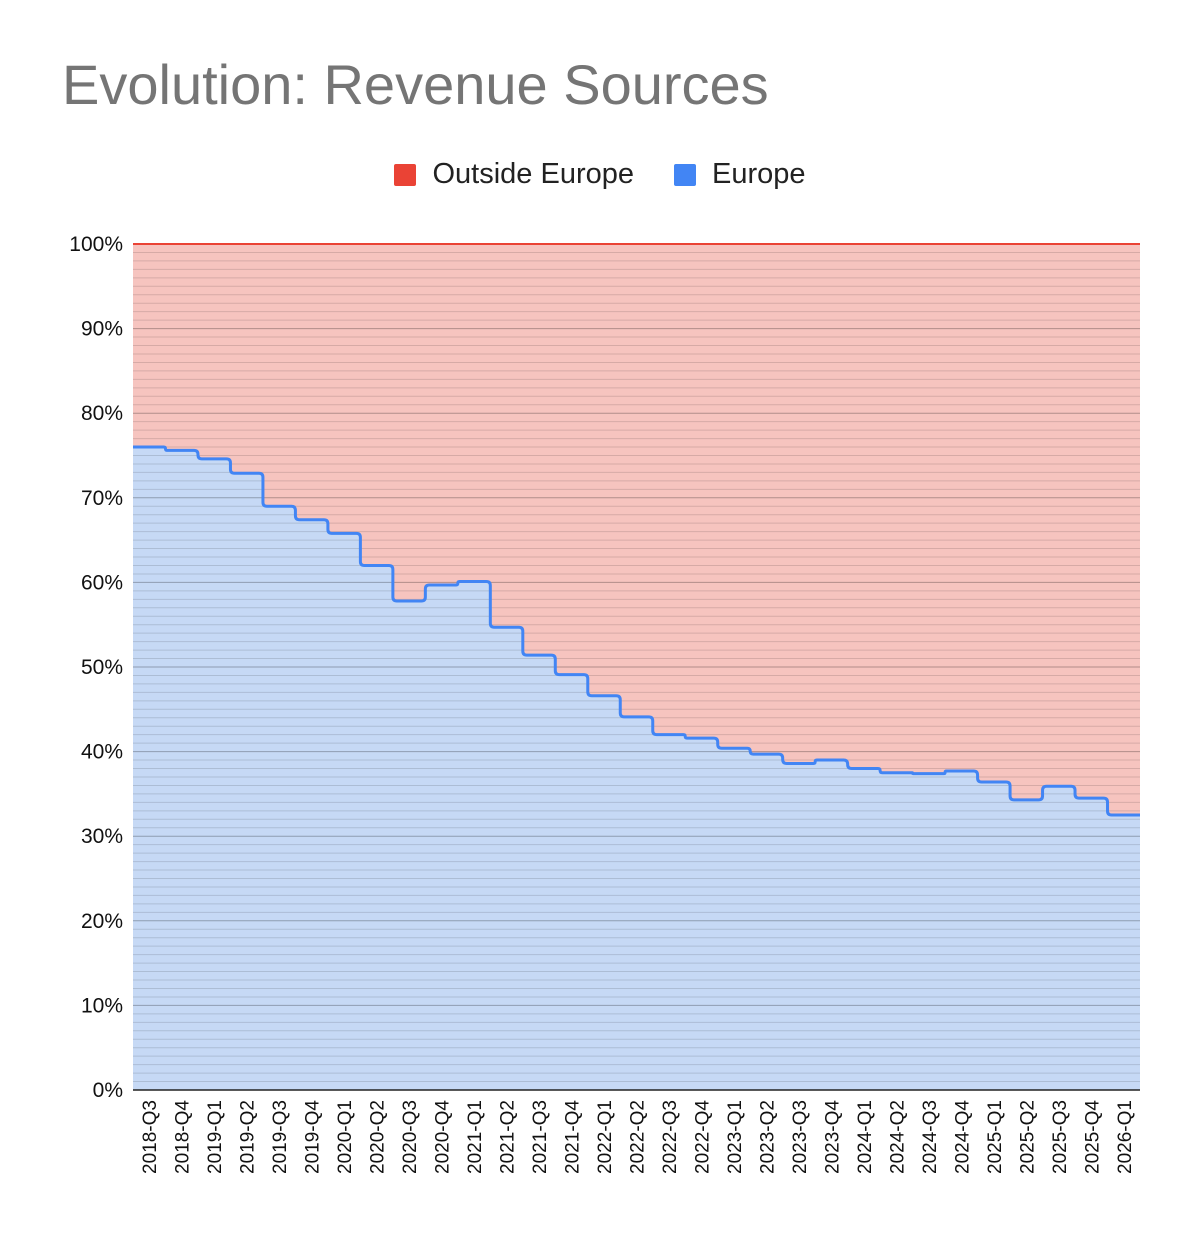 This screenshot has height=1256, width=1200. I want to click on legend-item-outside-europe: Outside Europe, so click(514, 174).